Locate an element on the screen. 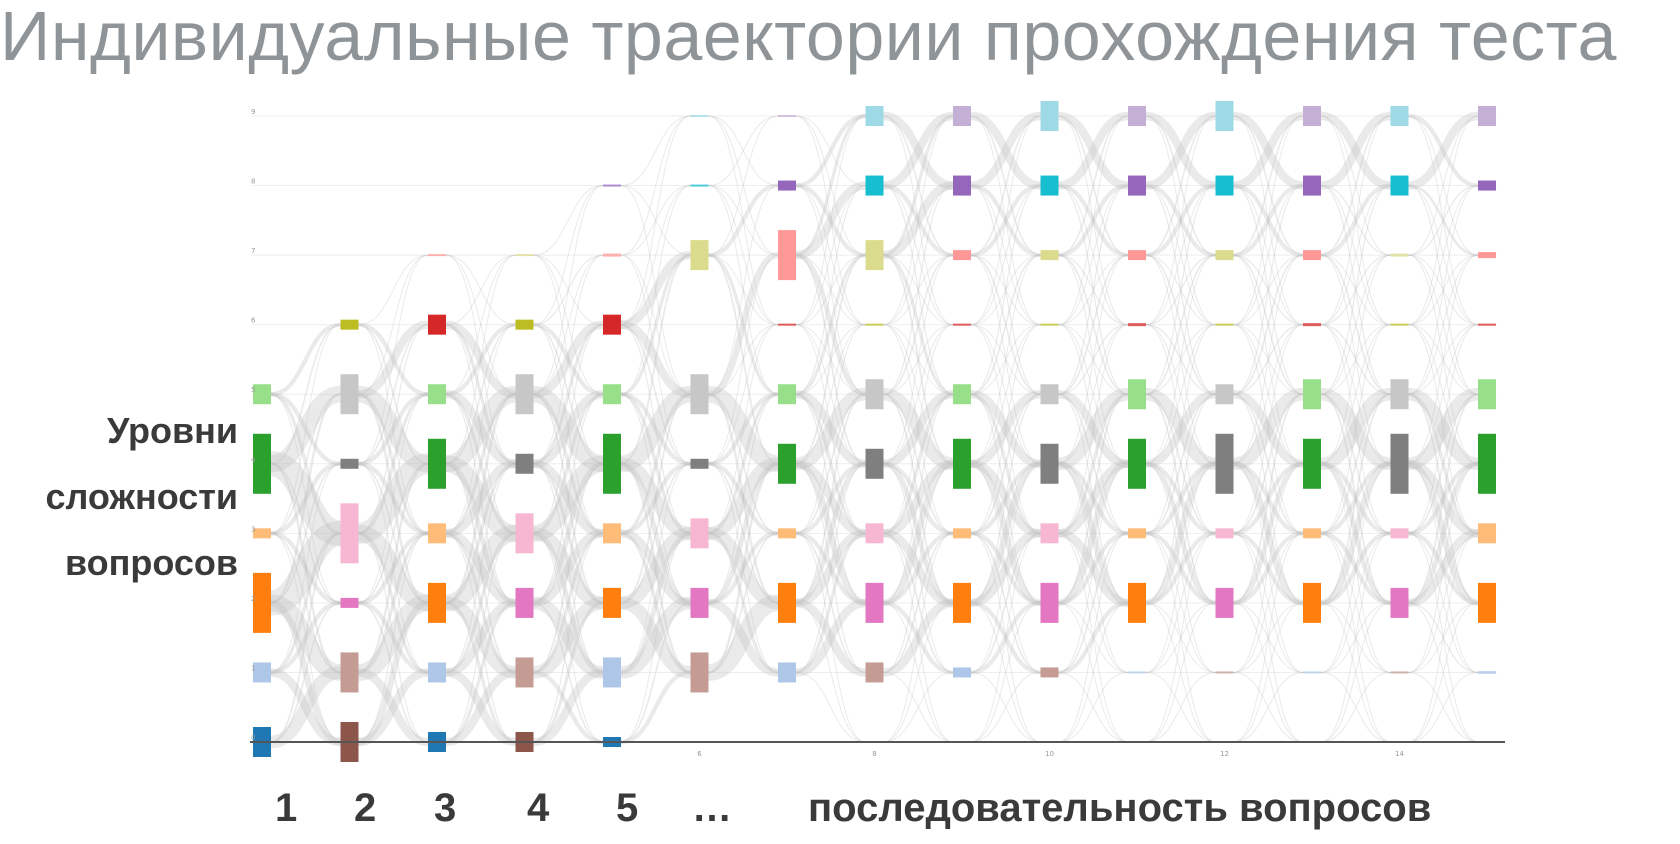 The image size is (1680, 844). flow-link-s4-l5-to-l3 is located at coordinates (568, 463).